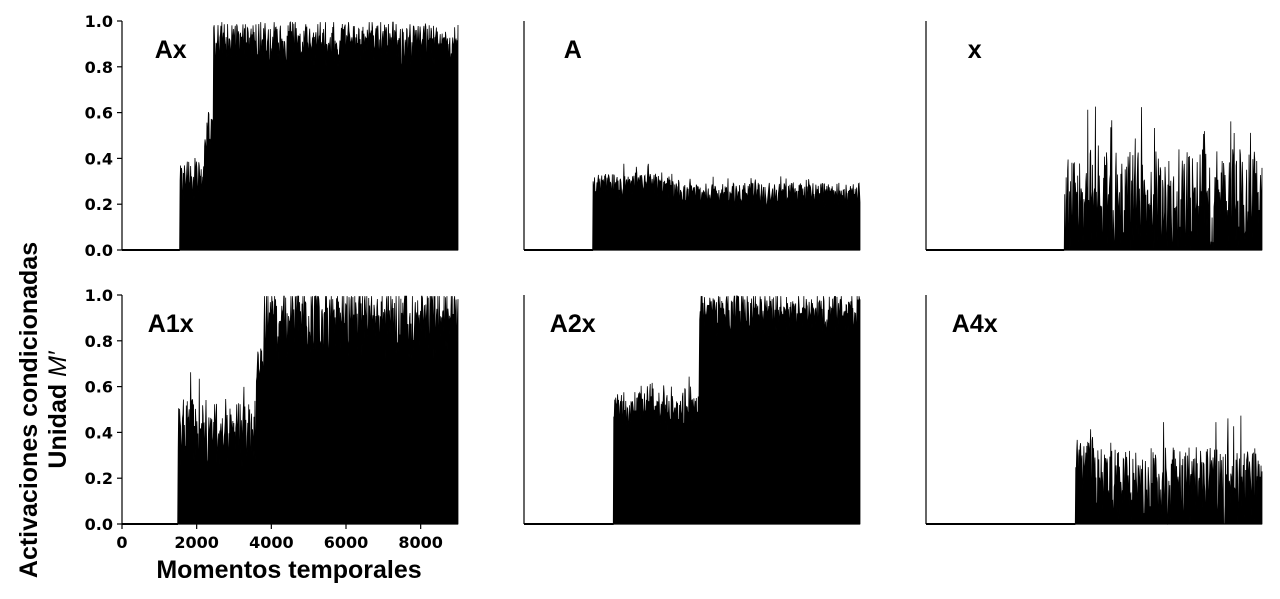 The image size is (1280, 599). What do you see at coordinates (272, 136) in the screenshot?
I see `panel-ax: 0.0 0.2 0.4 0.6 0.8 1.0 Ax` at bounding box center [272, 136].